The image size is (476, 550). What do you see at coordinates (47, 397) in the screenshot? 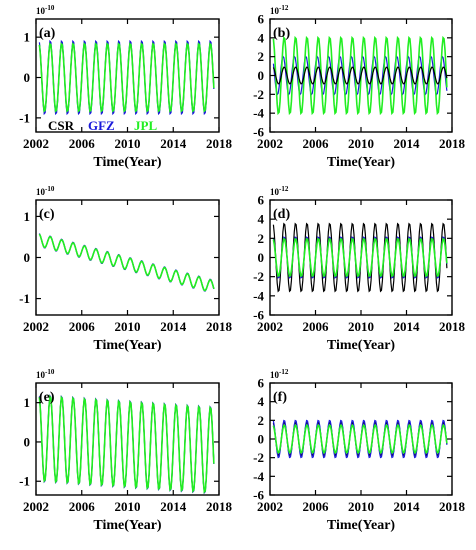
I see `panel-label: (e)` at bounding box center [47, 397].